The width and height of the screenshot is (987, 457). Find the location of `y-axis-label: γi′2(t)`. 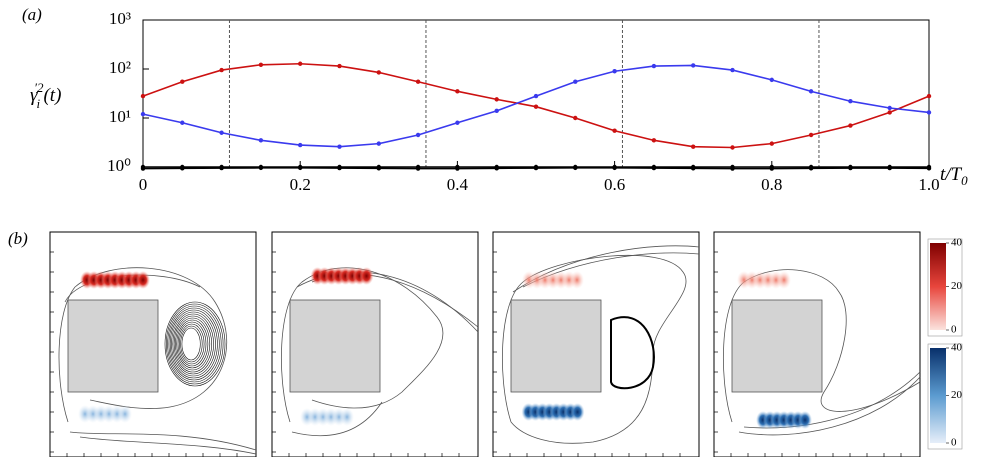

y-axis-label: γi′2(t) is located at coordinates (45, 95).